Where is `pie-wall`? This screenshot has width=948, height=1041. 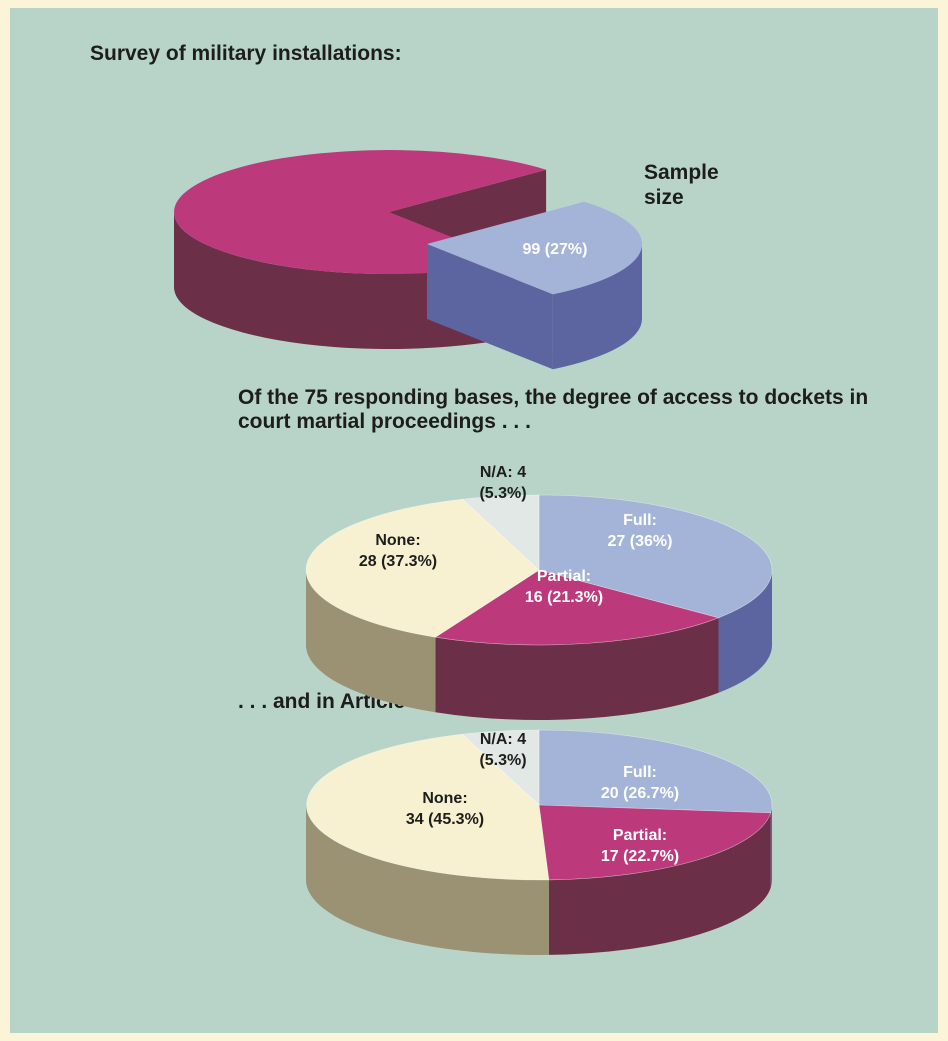 pie-wall is located at coordinates (490, 307).